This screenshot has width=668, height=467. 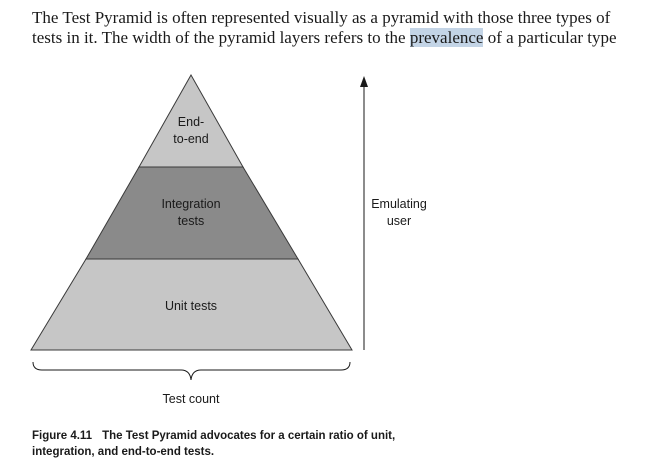 I want to click on highlighted-word: prevalence, so click(x=446, y=37).